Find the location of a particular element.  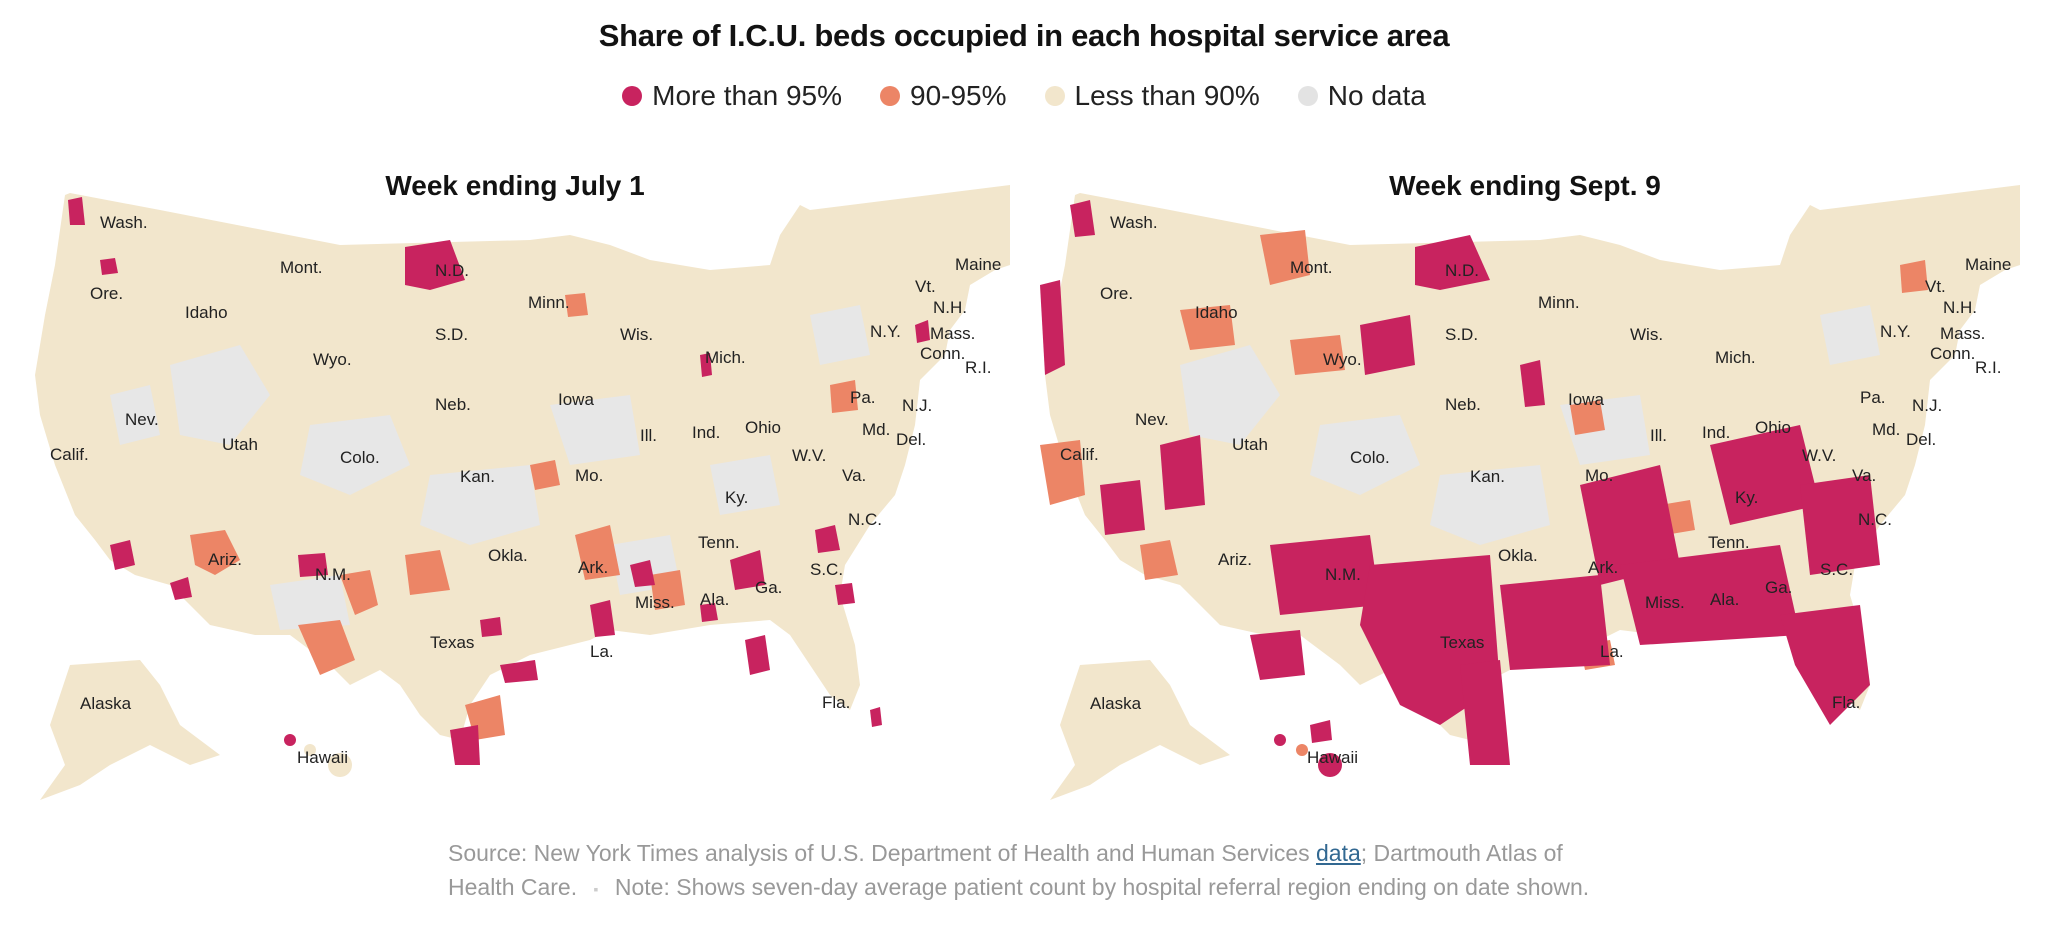

state-label: Ariz. is located at coordinates (1235, 559).